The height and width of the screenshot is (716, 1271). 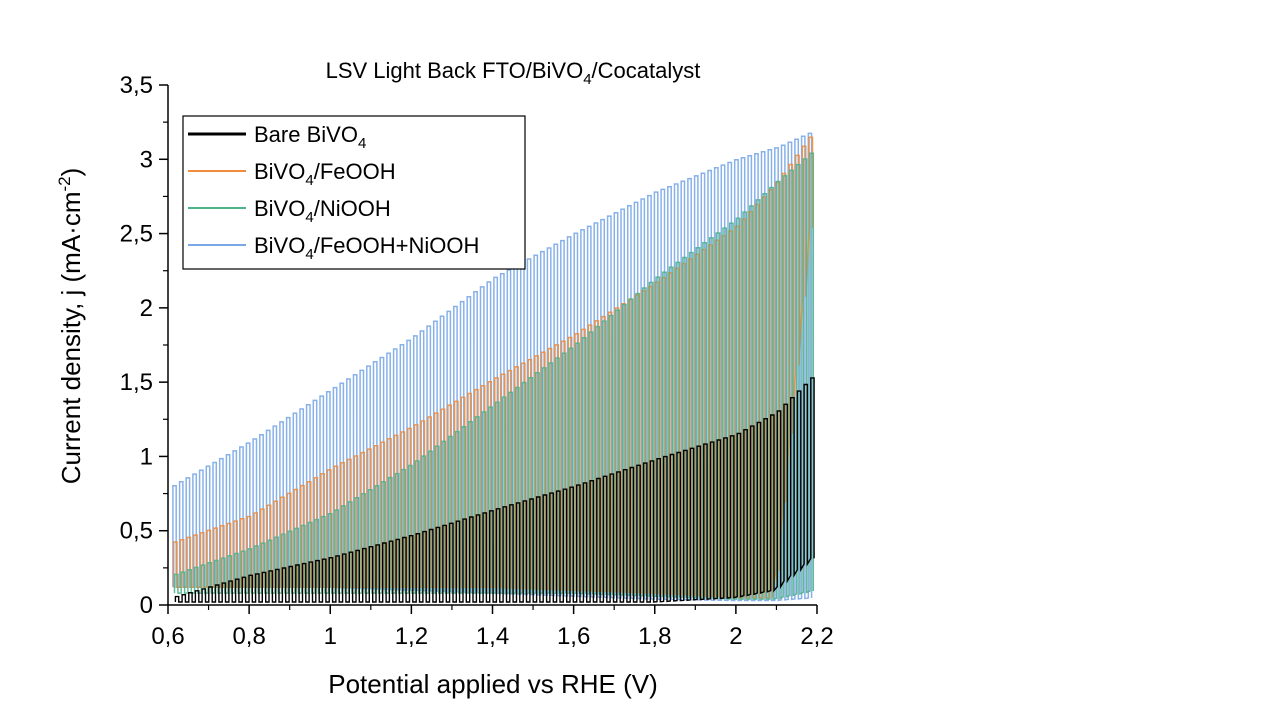 What do you see at coordinates (654, 636) in the screenshot?
I see `x-tick-label: 1,8` at bounding box center [654, 636].